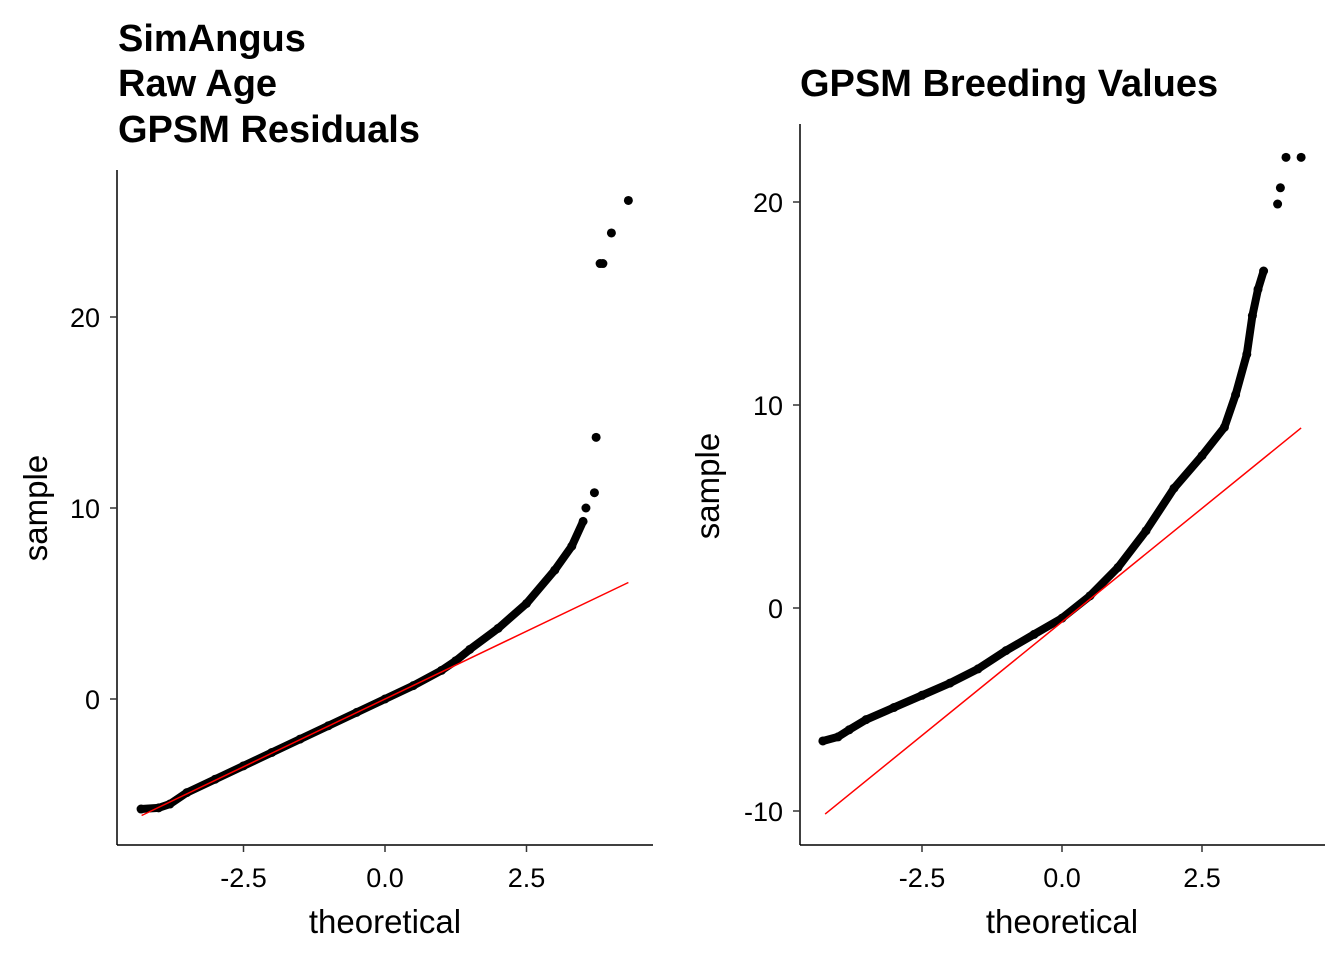 This screenshot has width=1344, height=960. I want to click on panel-title-line-3: GPSM Residuals, so click(269, 130).